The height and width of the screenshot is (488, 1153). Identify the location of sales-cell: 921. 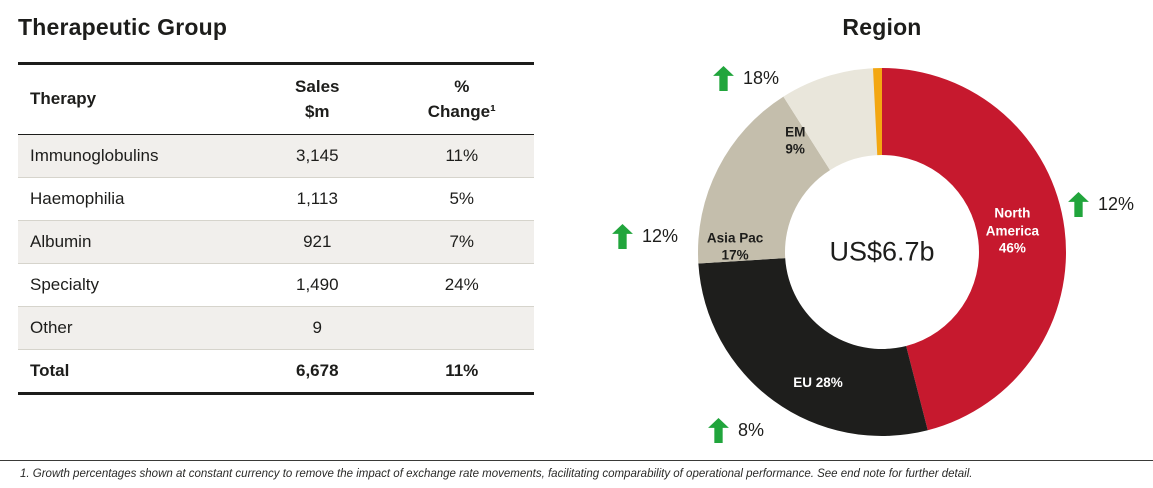
(317, 242).